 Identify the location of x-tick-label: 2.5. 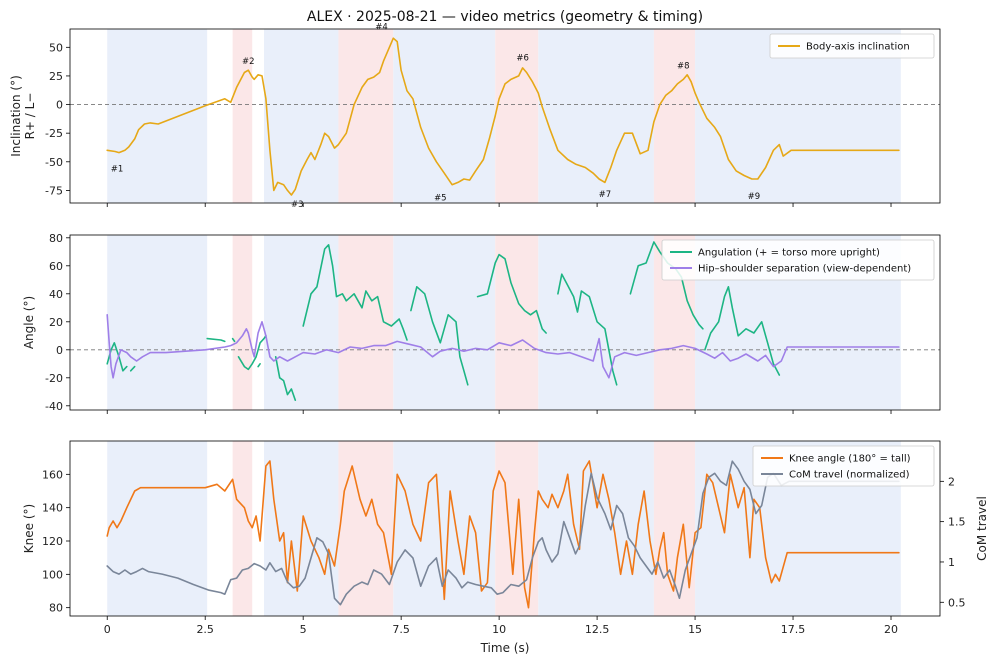
(205, 629).